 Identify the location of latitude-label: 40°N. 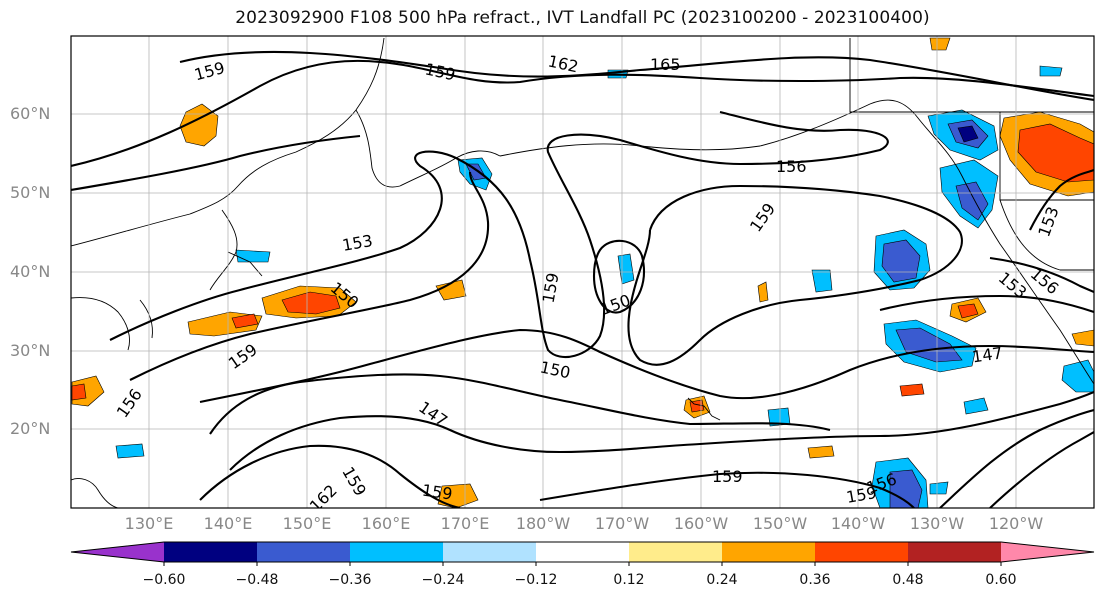
(30, 271).